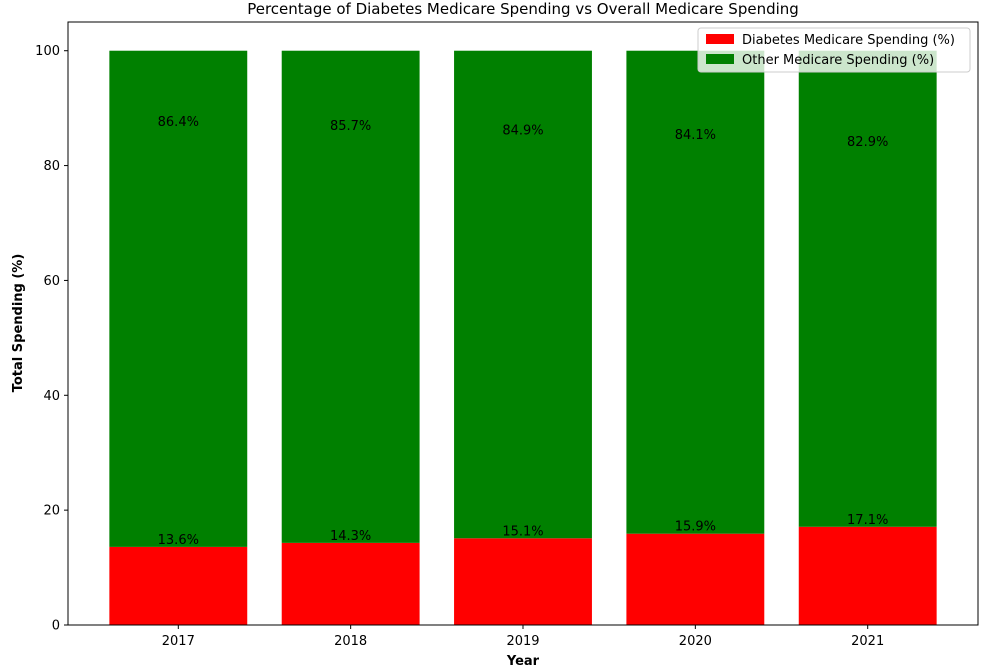 The image size is (994, 669). What do you see at coordinates (178, 641) in the screenshot?
I see `x-tick-label: 2017` at bounding box center [178, 641].